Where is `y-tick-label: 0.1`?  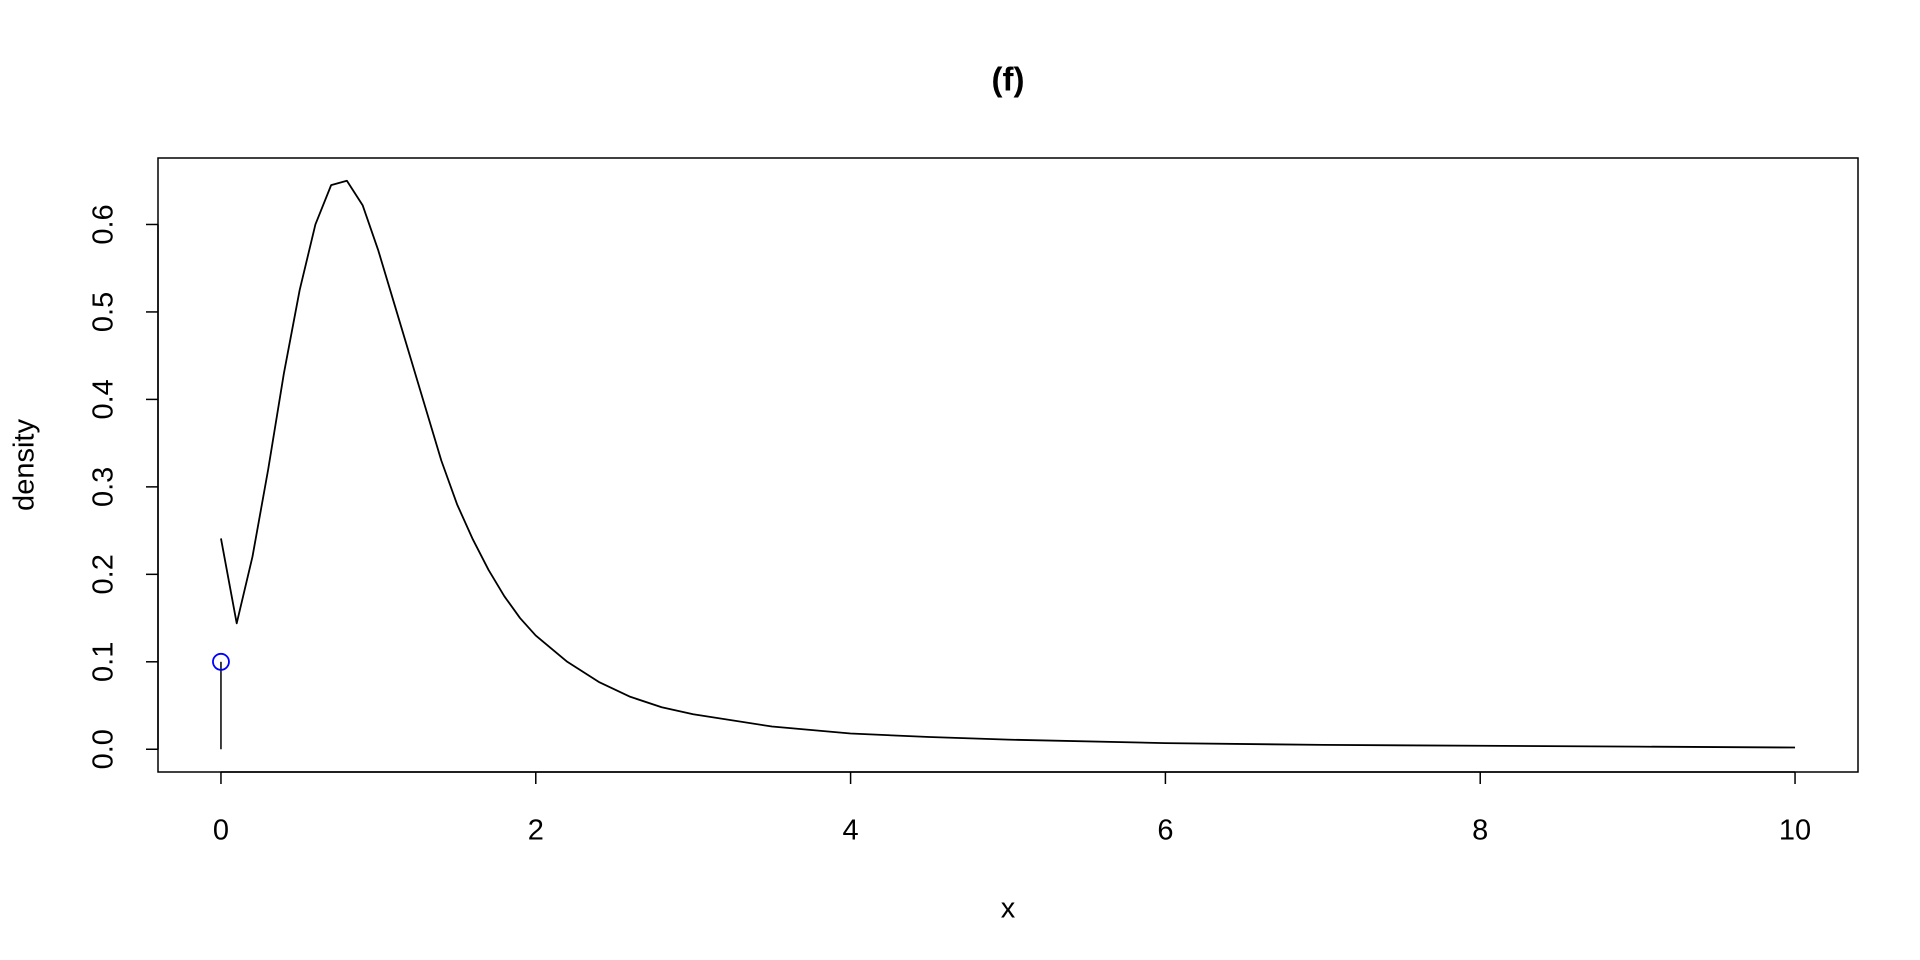 y-tick-label: 0.1 is located at coordinates (104, 662).